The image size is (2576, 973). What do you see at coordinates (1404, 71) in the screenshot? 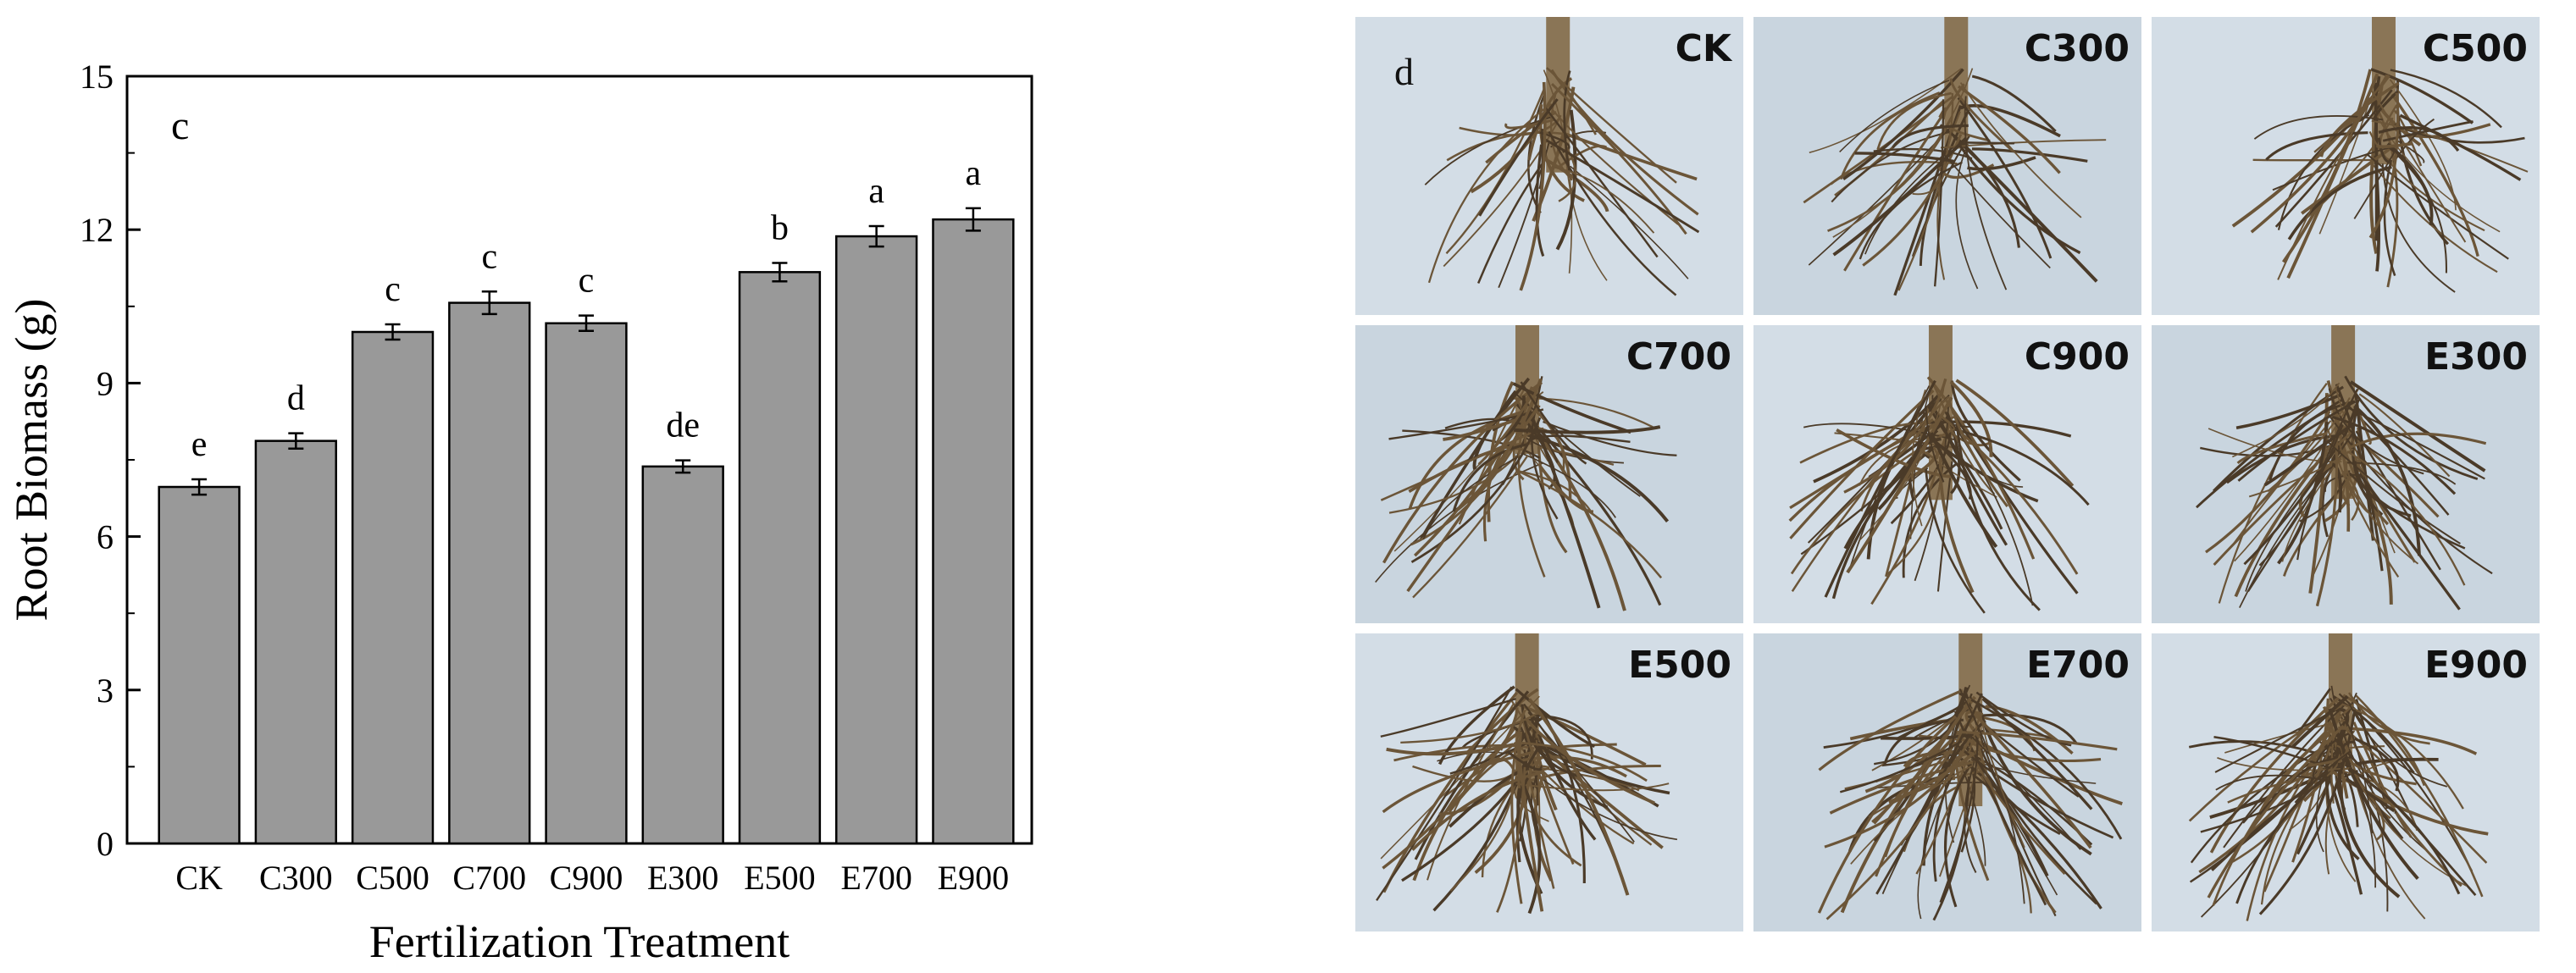
I see `photo-panel-letter: d` at bounding box center [1404, 71].